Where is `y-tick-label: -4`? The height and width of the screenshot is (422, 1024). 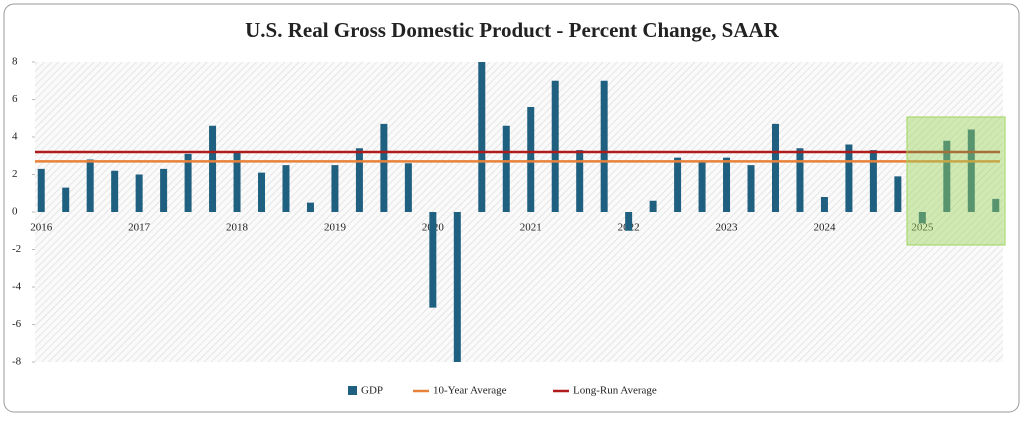 y-tick-label: -4 is located at coordinates (17, 287).